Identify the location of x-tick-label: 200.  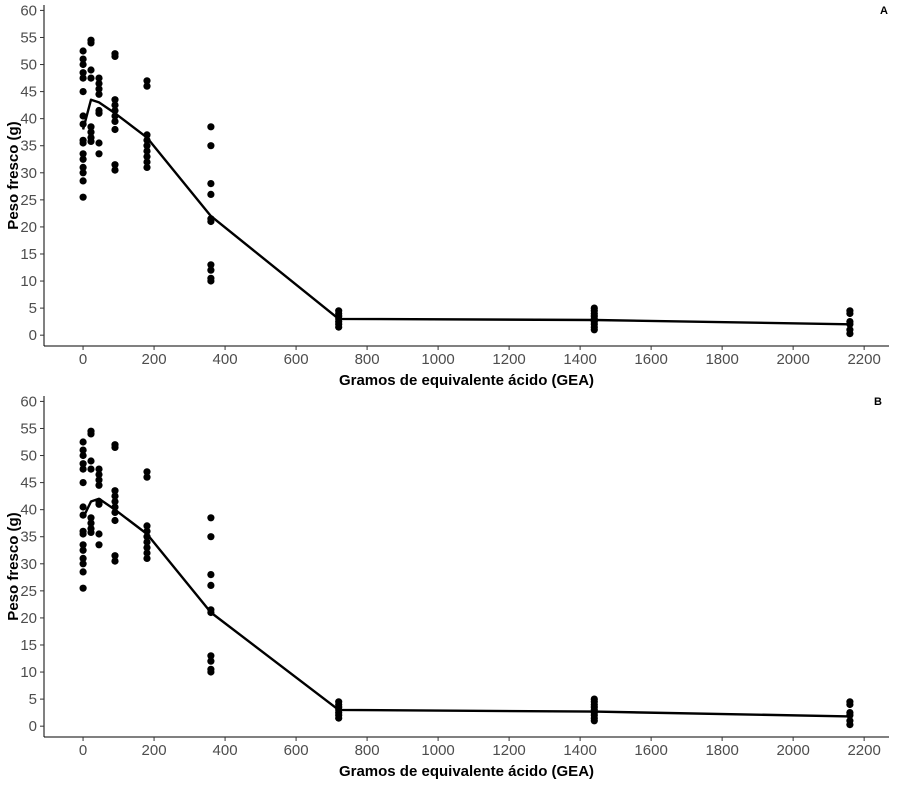
(154, 750).